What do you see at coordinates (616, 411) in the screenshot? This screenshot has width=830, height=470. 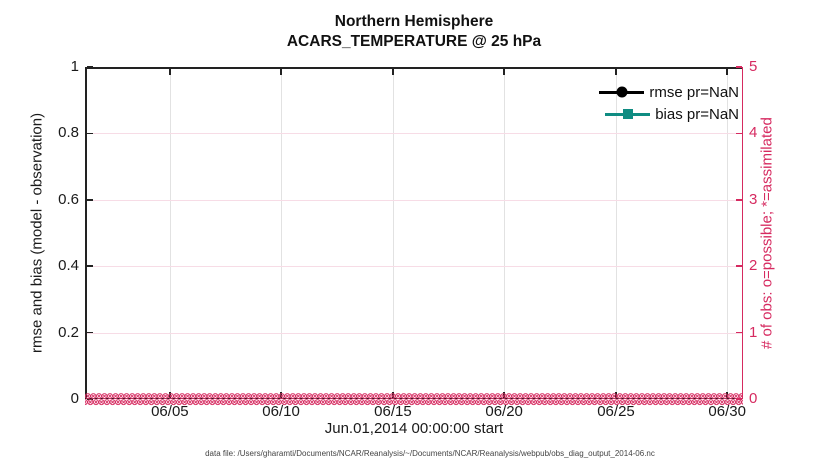 I see `x-tick-label: 06/25` at bounding box center [616, 411].